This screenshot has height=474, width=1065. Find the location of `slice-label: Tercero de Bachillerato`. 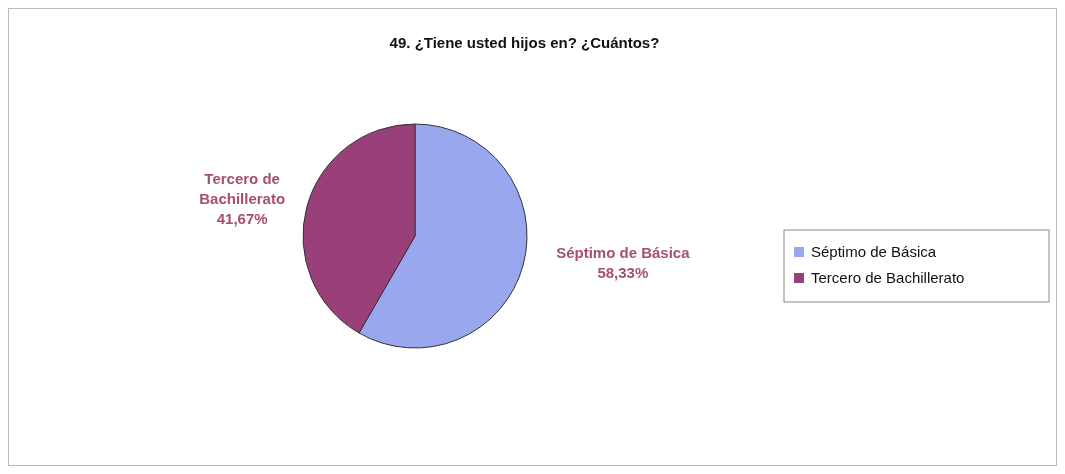

slice-label: Tercero de Bachillerato is located at coordinates (242, 189).